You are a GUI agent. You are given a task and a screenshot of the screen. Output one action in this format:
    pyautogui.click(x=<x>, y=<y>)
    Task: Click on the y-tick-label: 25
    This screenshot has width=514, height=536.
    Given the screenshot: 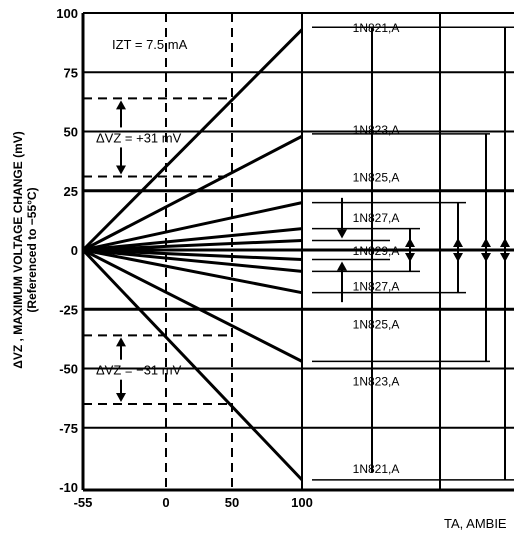 What is the action you would take?
    pyautogui.click(x=71, y=191)
    